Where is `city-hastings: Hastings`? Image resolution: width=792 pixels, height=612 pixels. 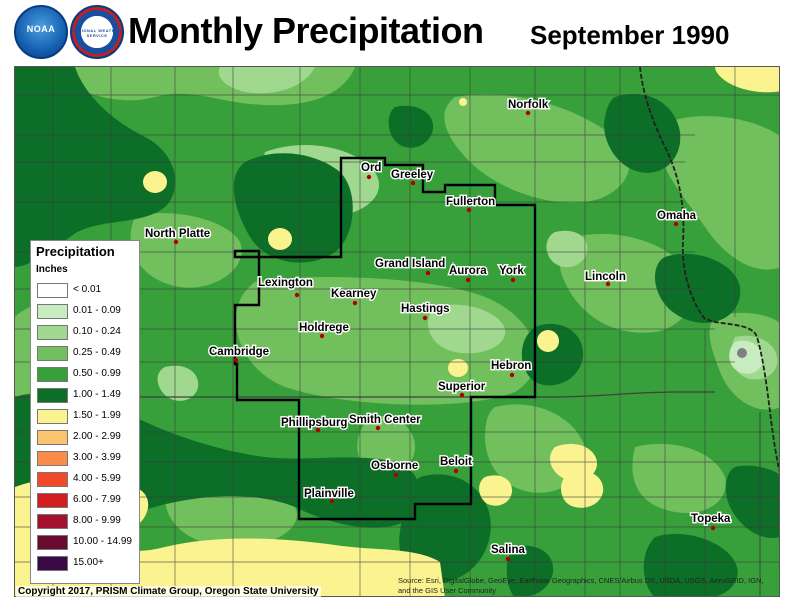
city-hastings: Hastings is located at coordinates (425, 311).